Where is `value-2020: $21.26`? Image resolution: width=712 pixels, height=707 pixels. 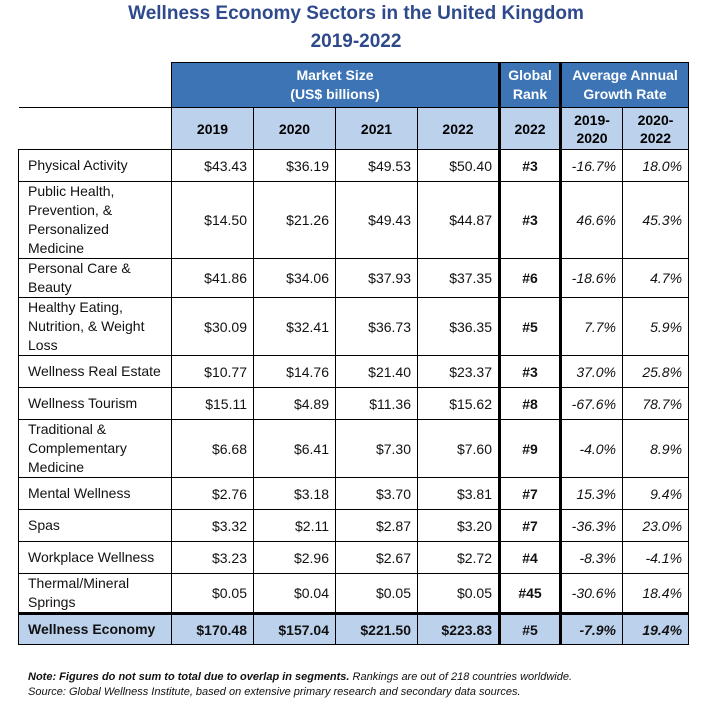 value-2020: $21.26 is located at coordinates (294, 220).